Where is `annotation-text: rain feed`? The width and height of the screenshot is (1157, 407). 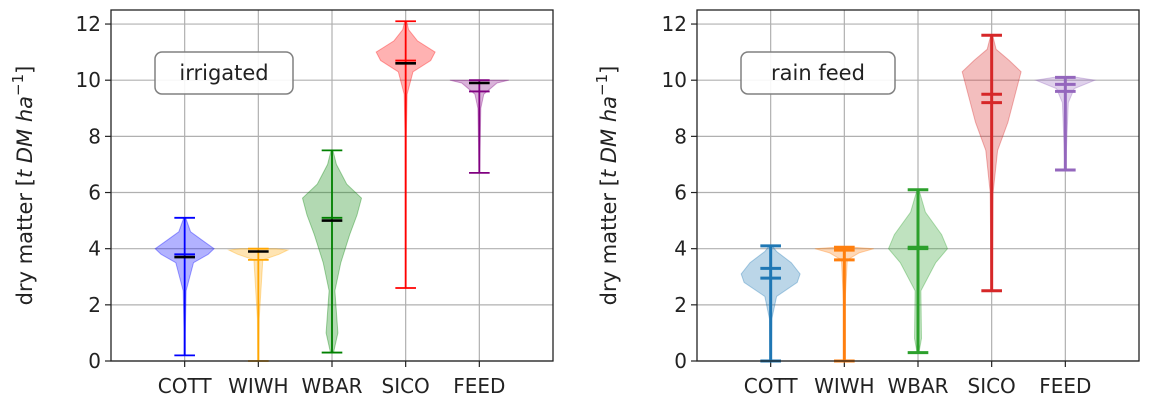
annotation-text: rain feed is located at coordinates (818, 73).